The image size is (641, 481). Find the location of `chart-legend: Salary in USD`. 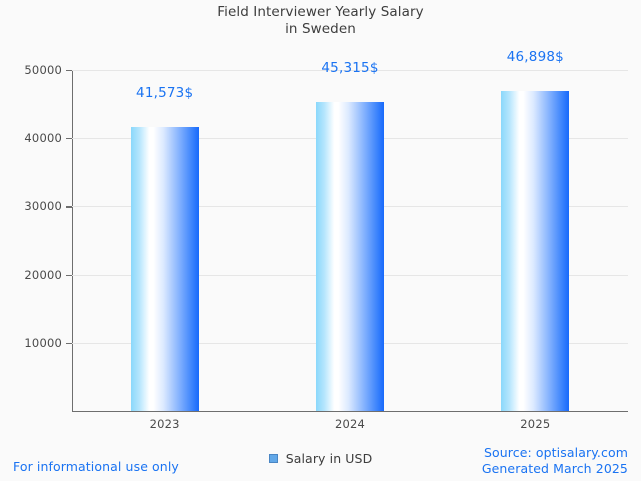

chart-legend: Salary in USD is located at coordinates (320, 458).